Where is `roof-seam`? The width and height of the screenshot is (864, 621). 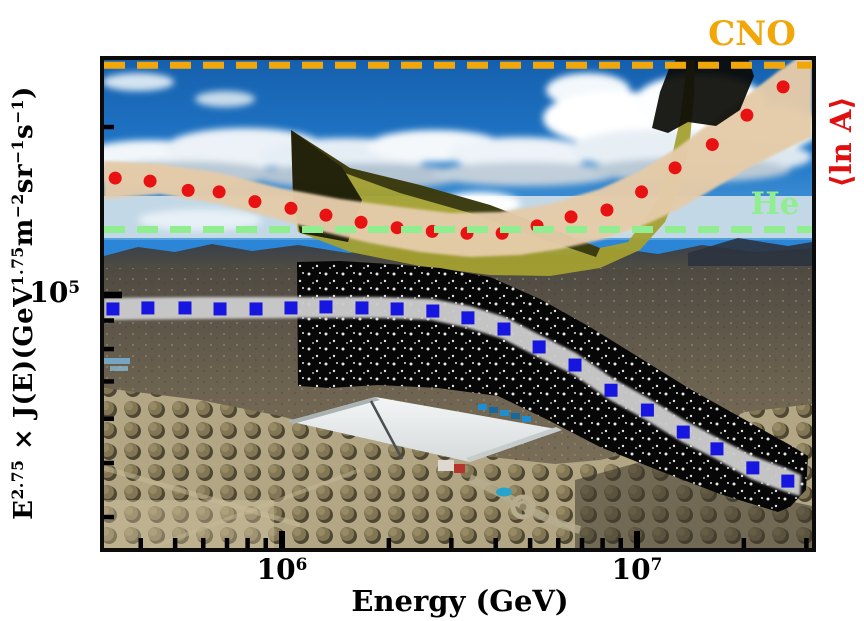
roof-seam is located at coordinates (386, 430).